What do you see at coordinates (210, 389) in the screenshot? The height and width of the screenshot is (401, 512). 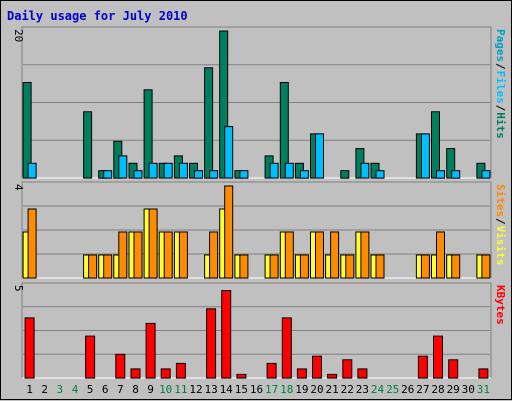 I see `x-tick-label-day-13: 13` at bounding box center [210, 389].